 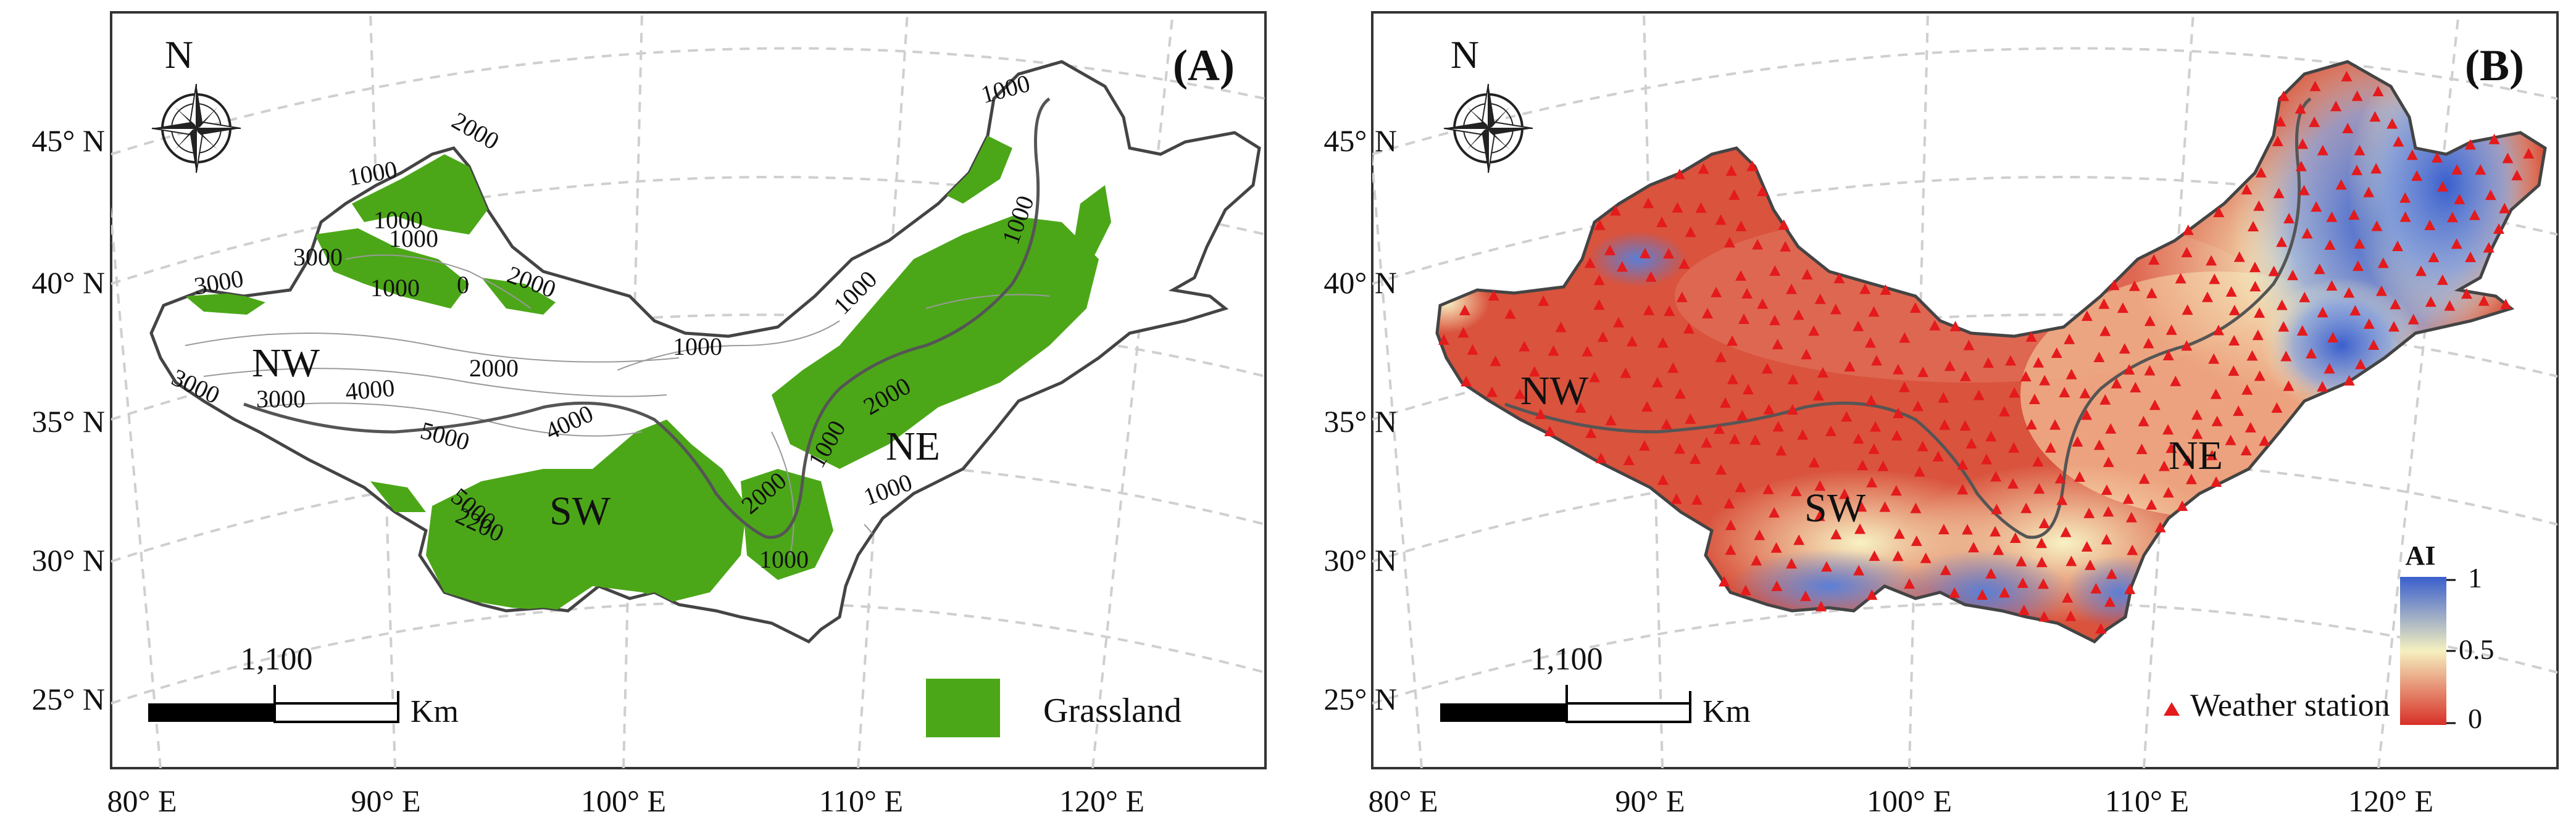 I want to click on scale-value: 1,100, so click(x=277, y=660).